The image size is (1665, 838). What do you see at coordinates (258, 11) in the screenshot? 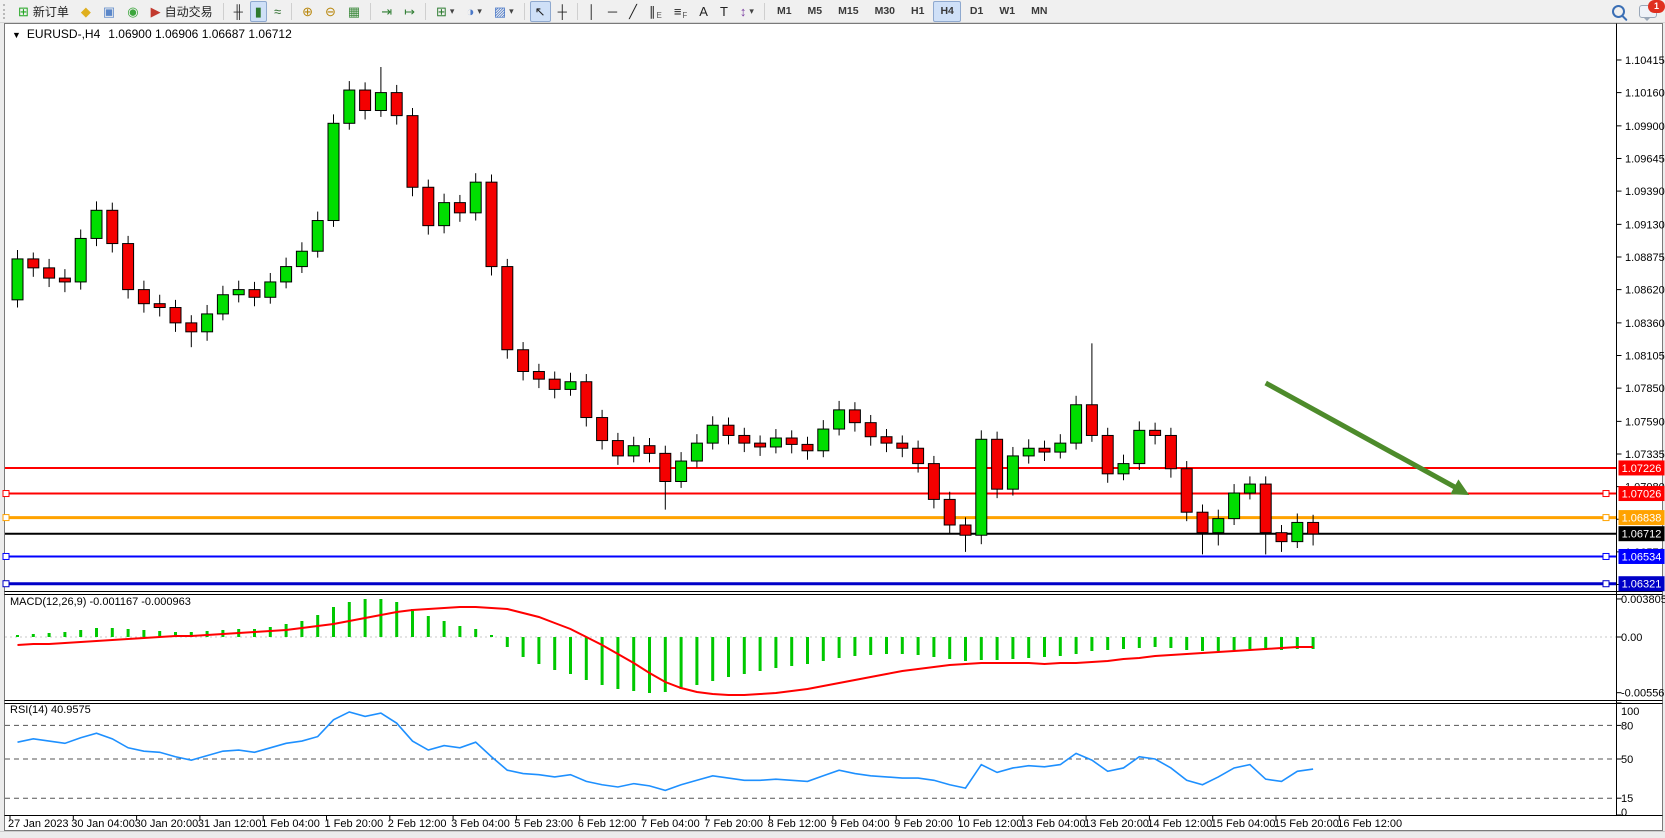
I see `candlestick-chart-button: ▮` at bounding box center [258, 11].